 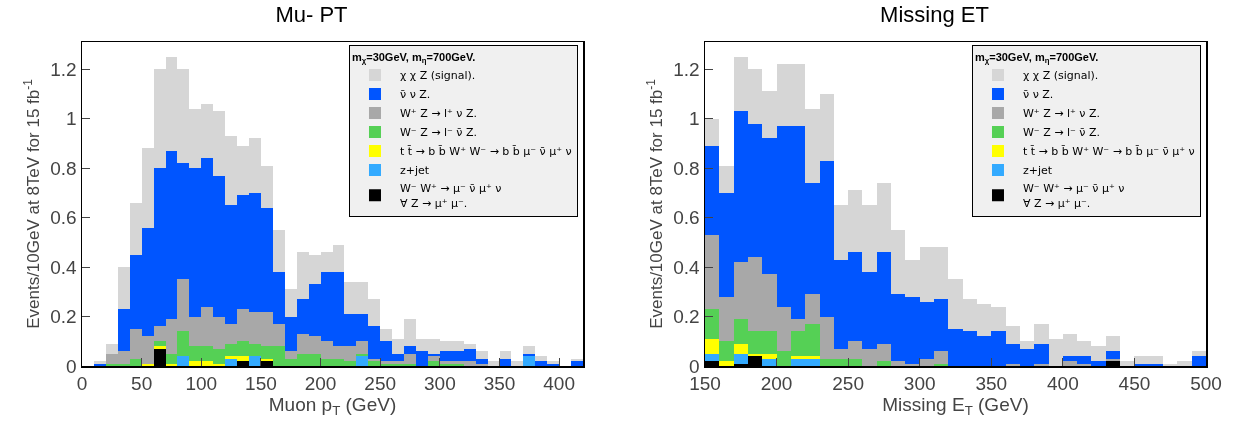 I want to click on y-tick-label: 0, so click(x=71, y=366).